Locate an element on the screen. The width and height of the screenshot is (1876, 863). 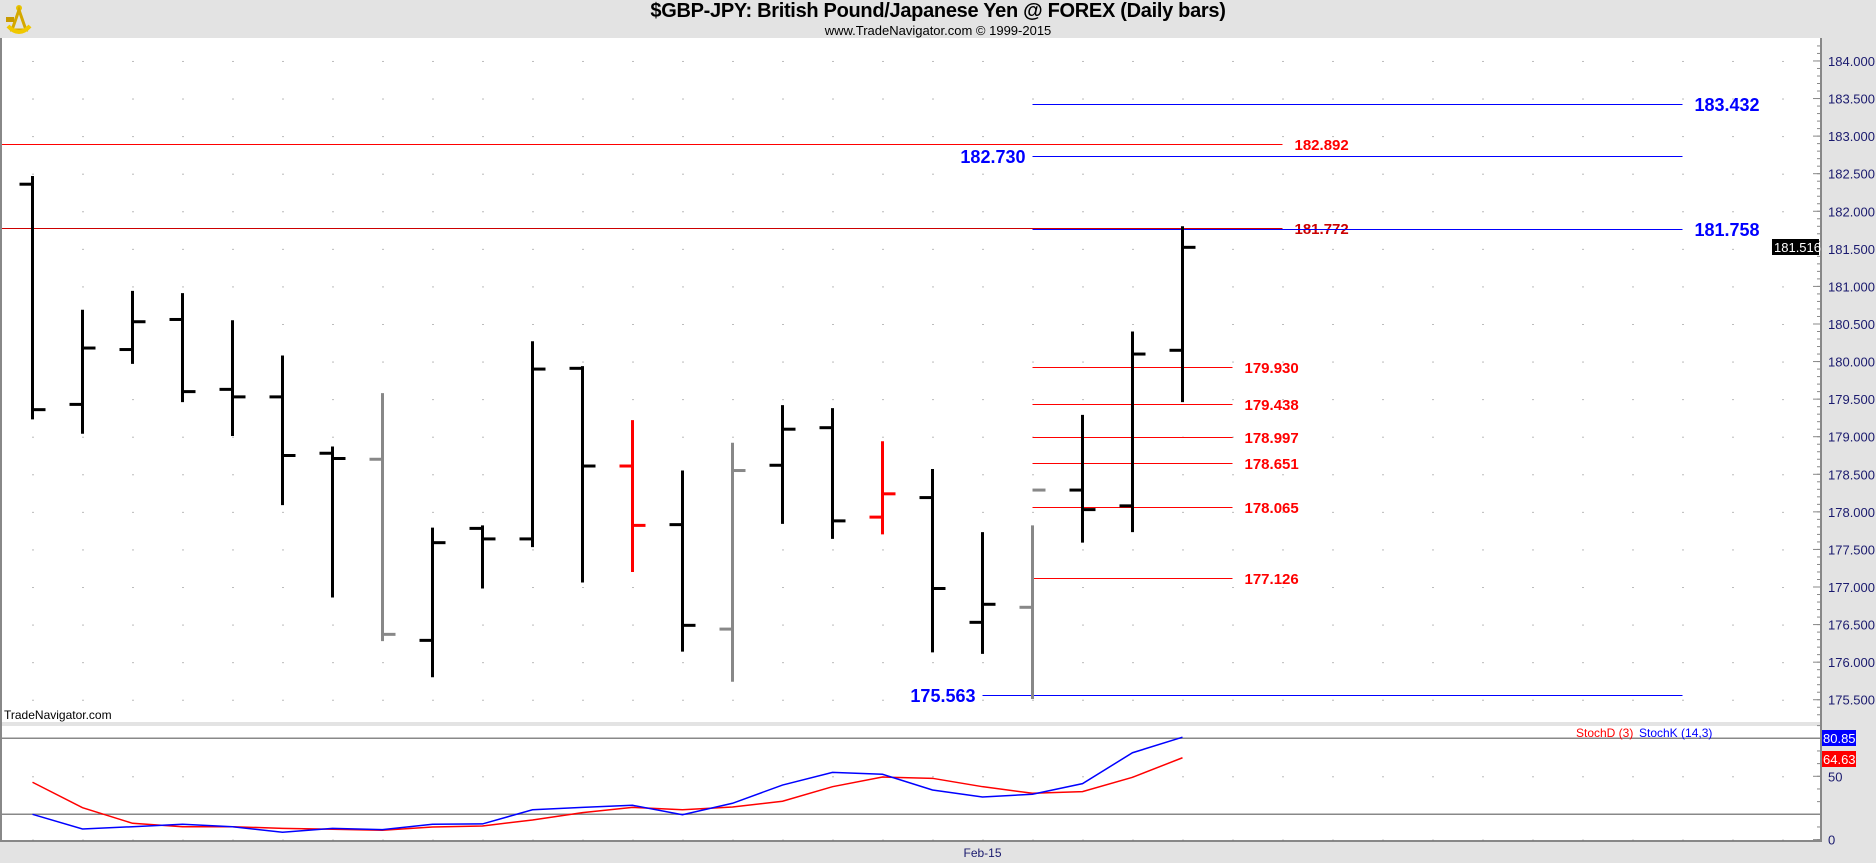
panel-separator is located at coordinates (910, 724).